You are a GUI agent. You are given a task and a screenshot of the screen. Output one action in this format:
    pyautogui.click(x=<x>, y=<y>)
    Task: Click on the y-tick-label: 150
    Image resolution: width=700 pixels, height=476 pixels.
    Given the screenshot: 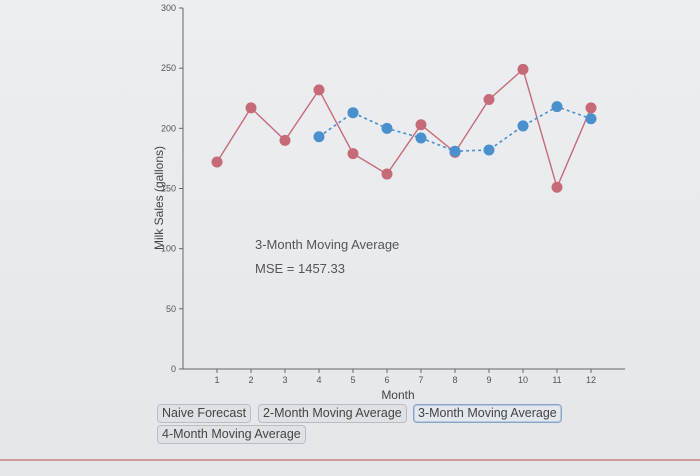 What is the action you would take?
    pyautogui.click(x=168, y=189)
    